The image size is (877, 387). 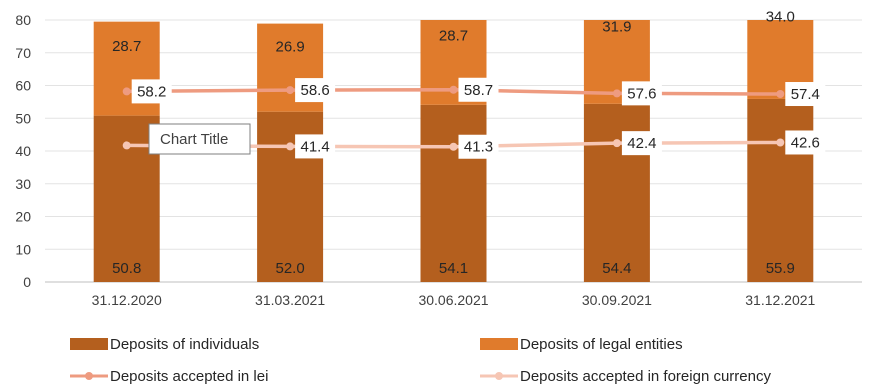 I want to click on y-tick-label: 0, so click(x=27, y=282).